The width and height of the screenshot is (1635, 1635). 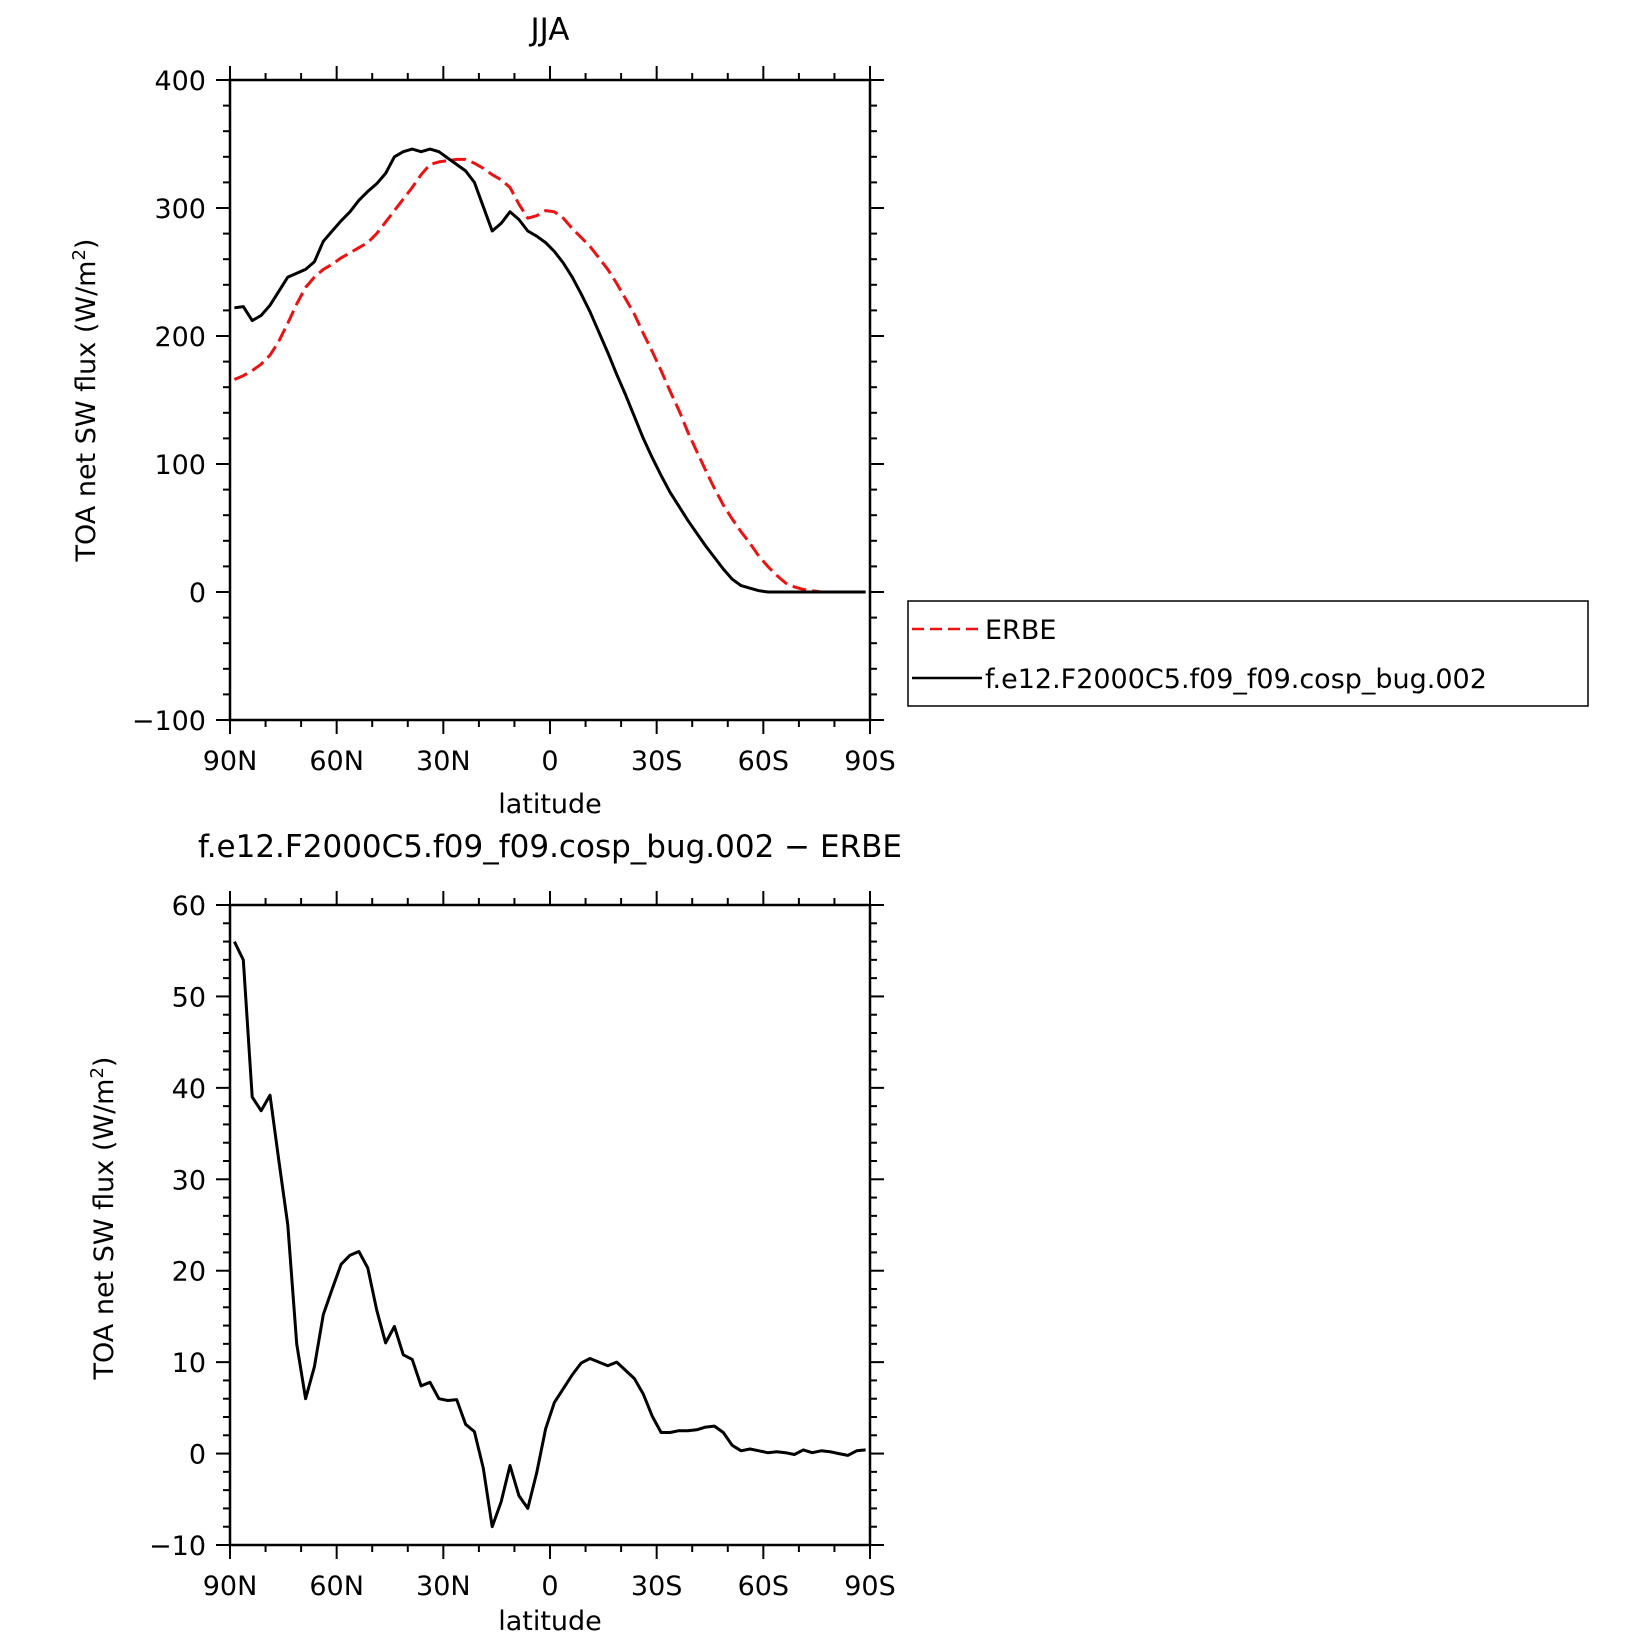 I want to click on top-x-axis-title: latitude, so click(x=550, y=804).